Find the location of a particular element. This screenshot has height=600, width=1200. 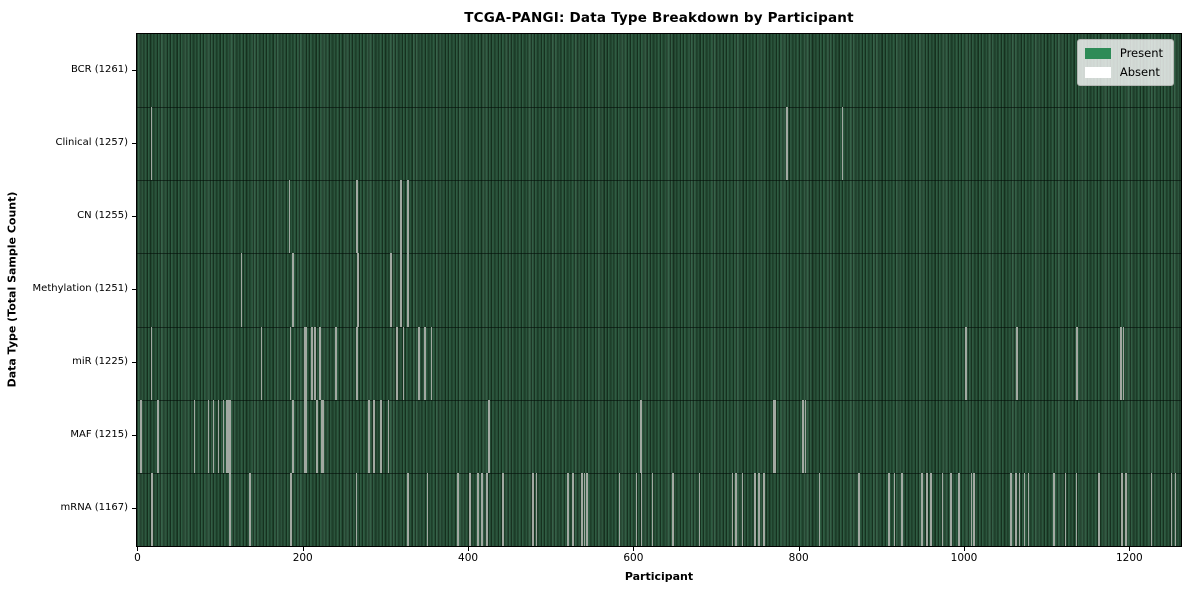

x-tick-label-400: 400 is located at coordinates (468, 558).